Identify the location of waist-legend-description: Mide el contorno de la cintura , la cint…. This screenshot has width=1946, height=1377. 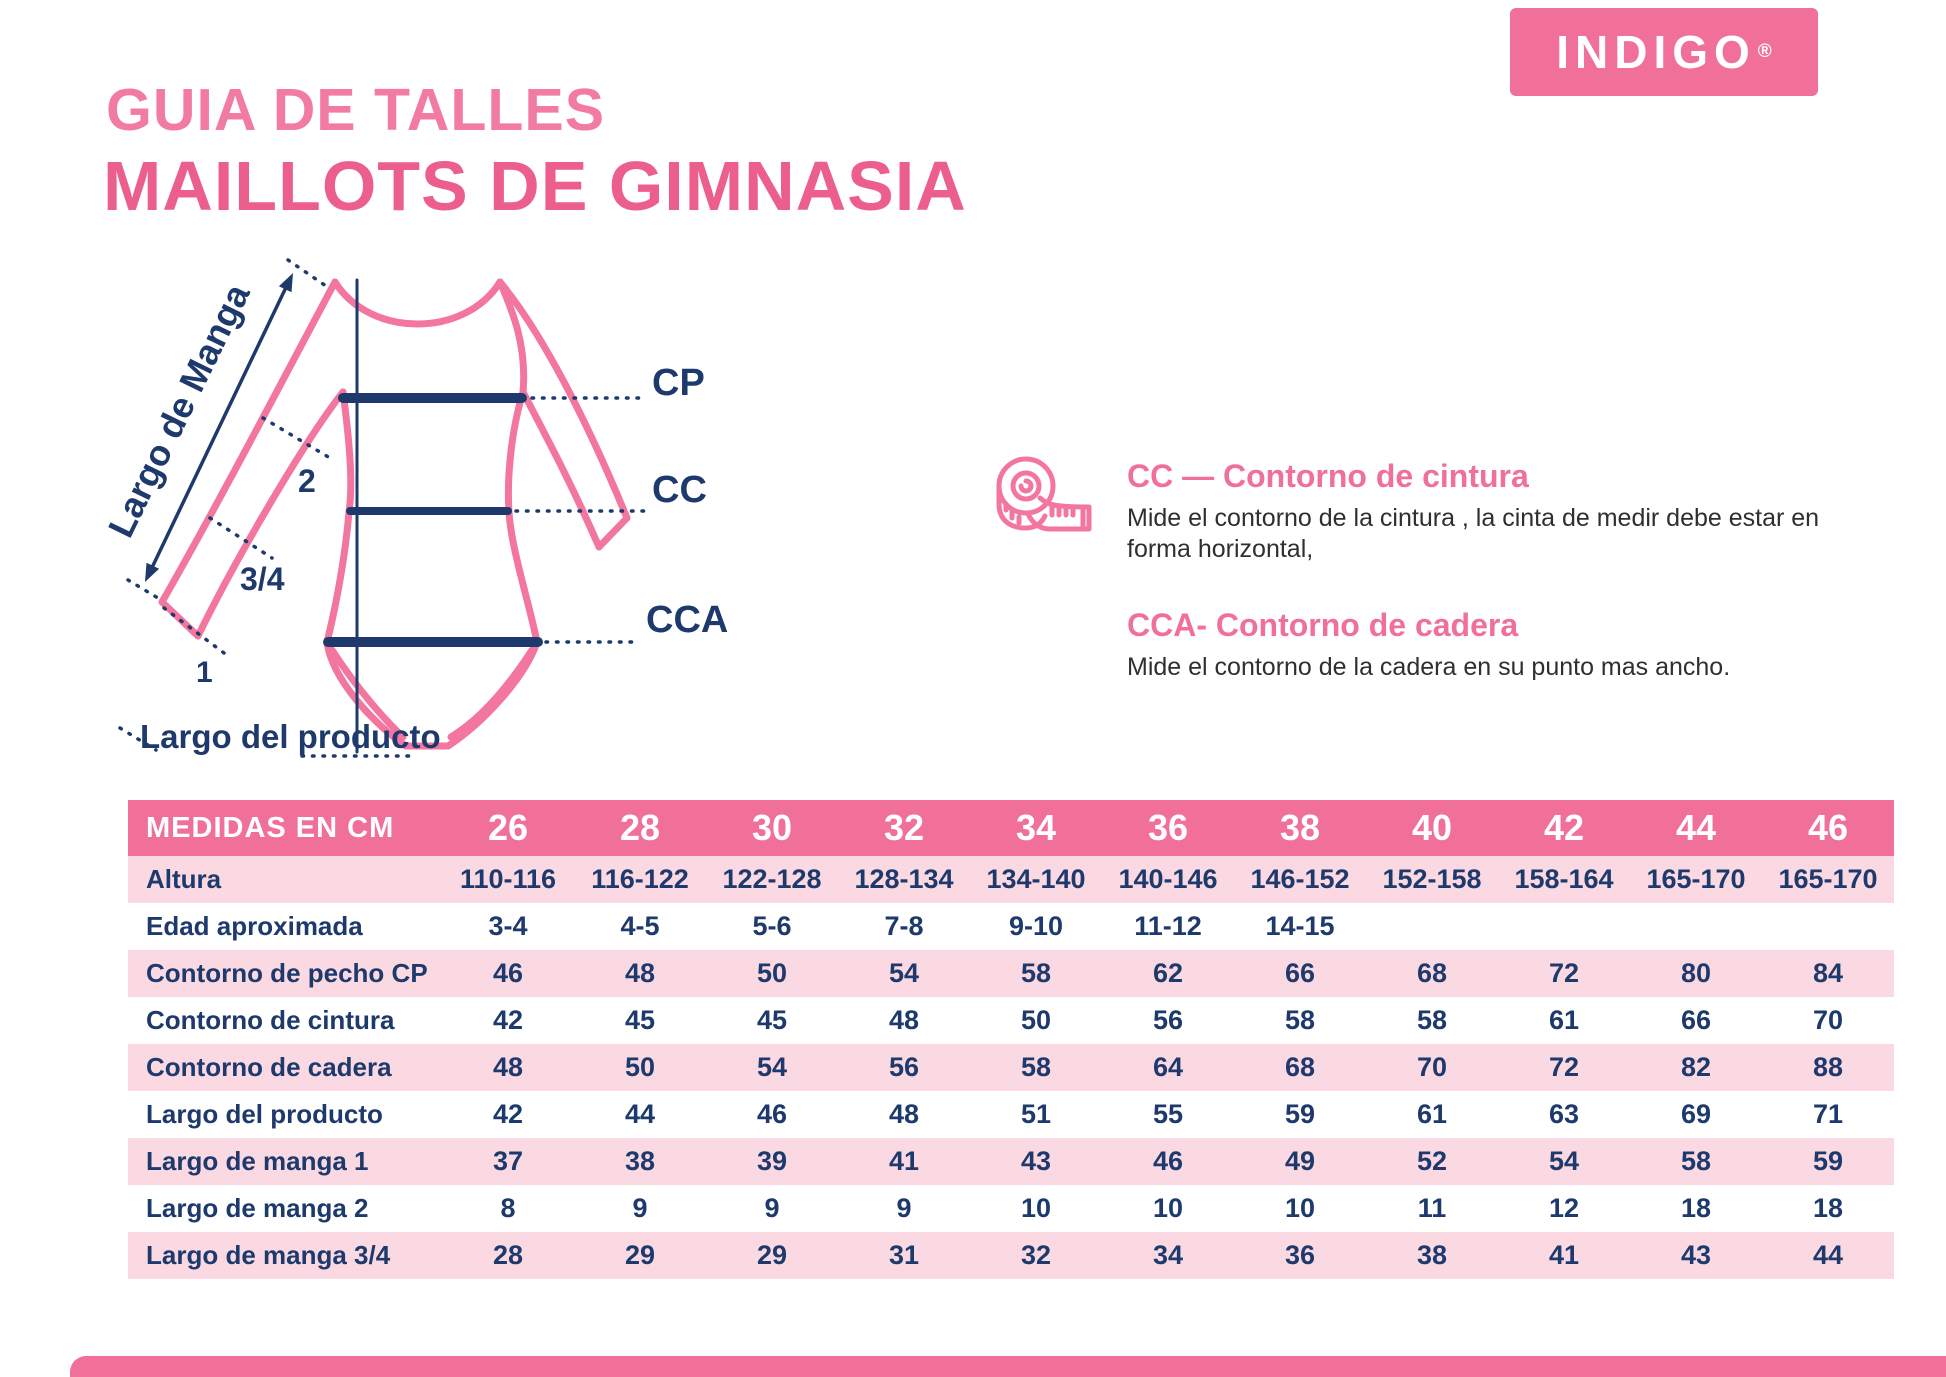
(1473, 533).